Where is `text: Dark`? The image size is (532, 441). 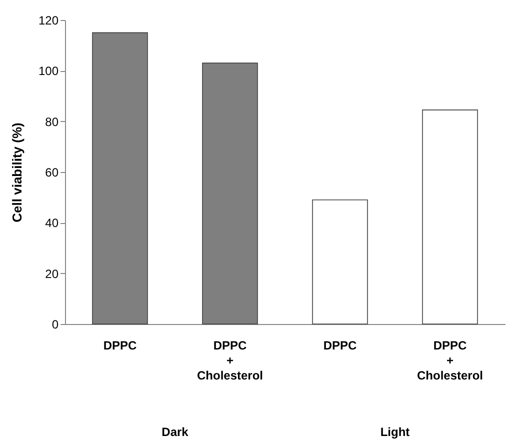
text: Dark is located at coordinates (175, 432).